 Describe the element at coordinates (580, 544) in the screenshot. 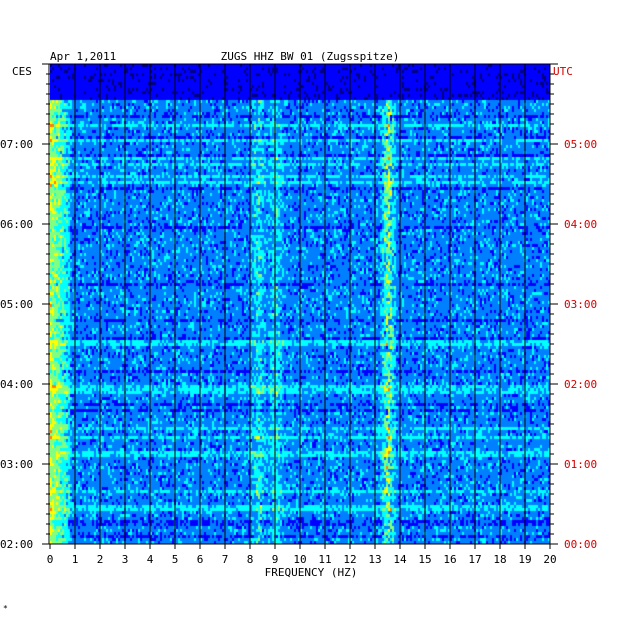

I see `right-time-label-0000: 00:00` at that location.